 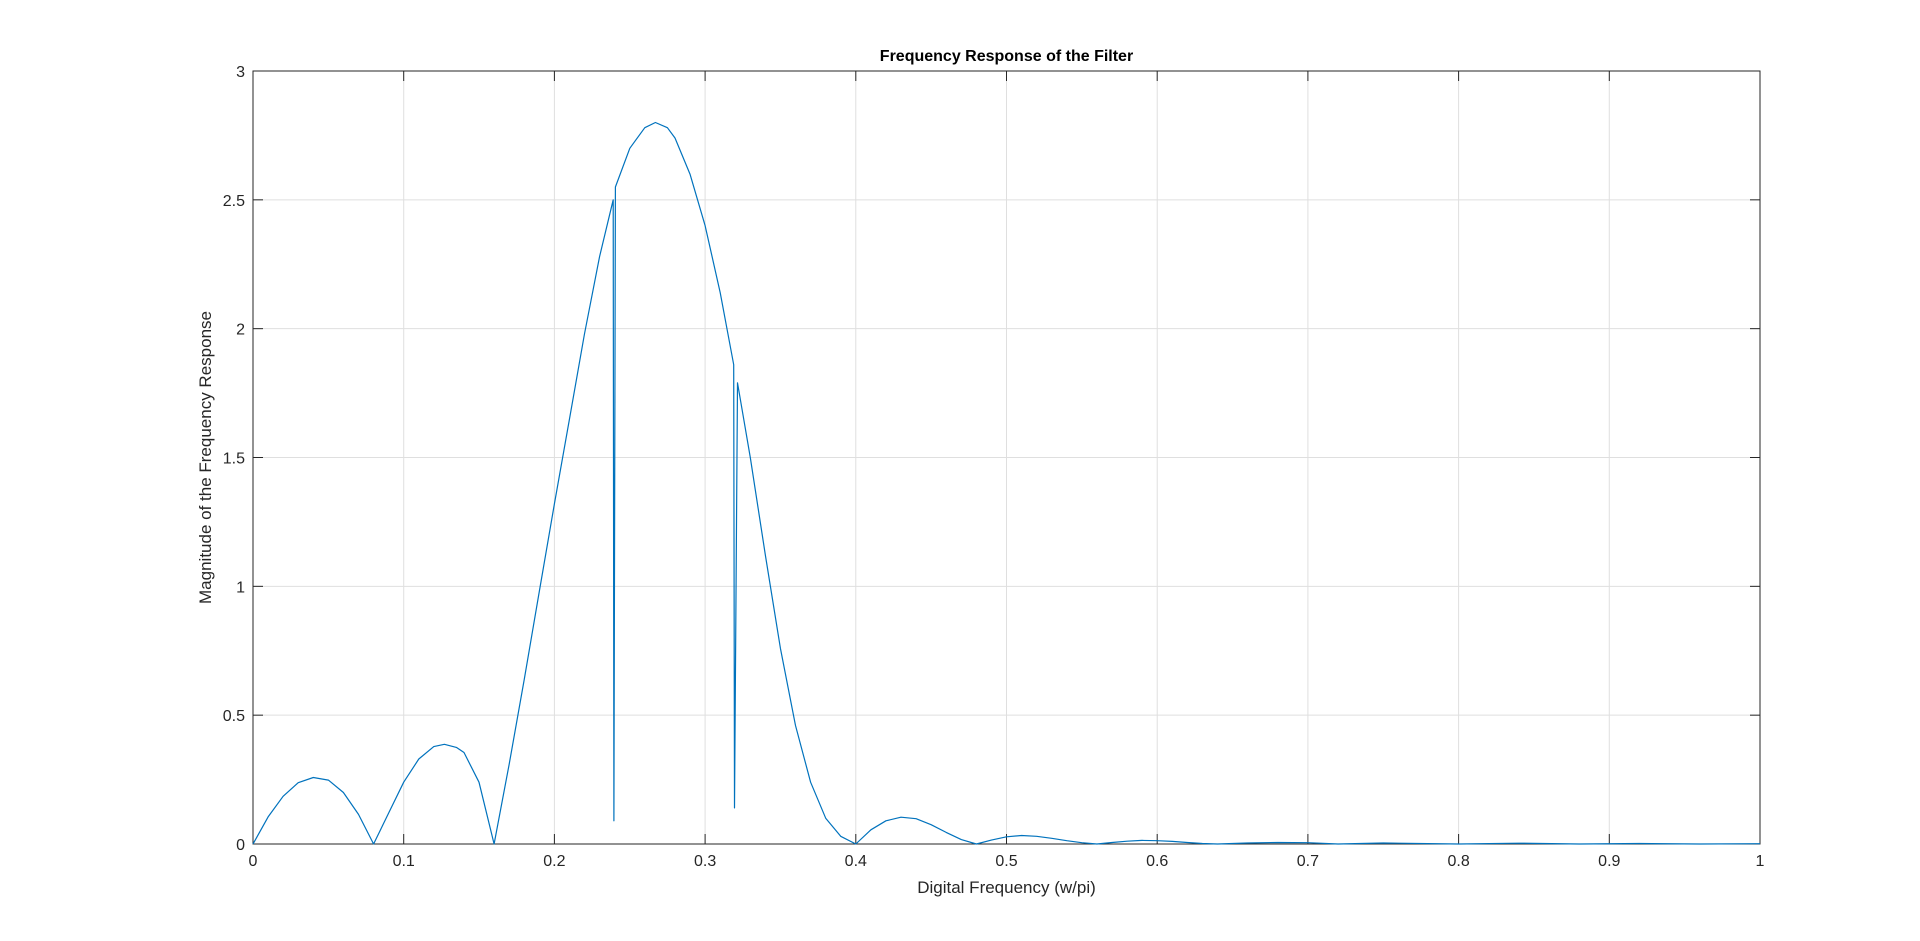 What do you see at coordinates (1157, 861) in the screenshot?
I see `x-tick-label: 0.6` at bounding box center [1157, 861].